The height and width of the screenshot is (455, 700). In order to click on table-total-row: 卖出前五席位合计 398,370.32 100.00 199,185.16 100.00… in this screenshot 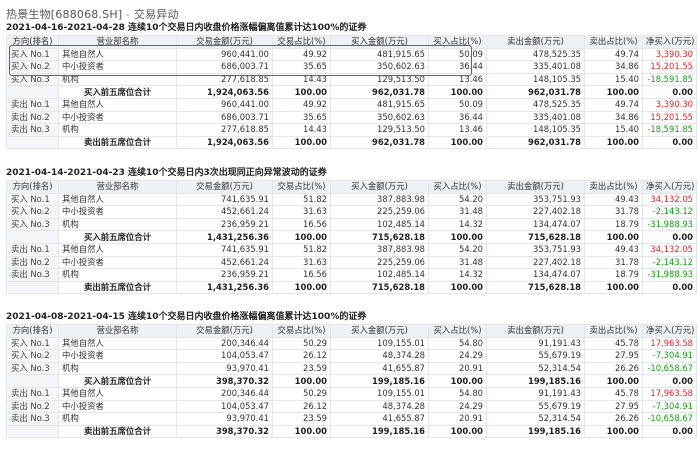, I will do `click(351, 431)`.